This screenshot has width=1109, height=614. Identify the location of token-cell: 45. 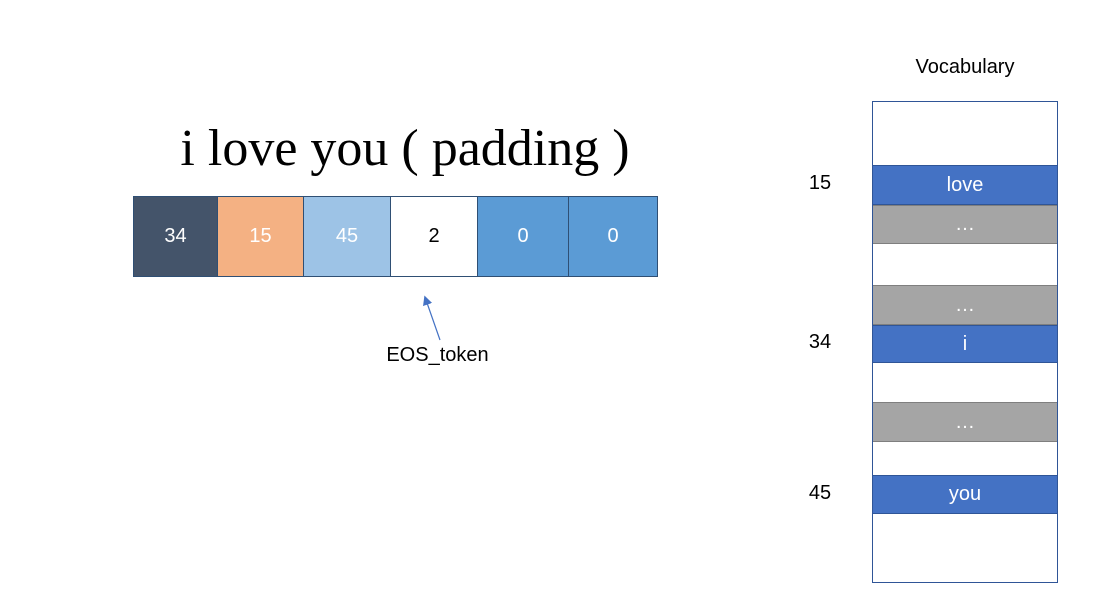
(347, 236).